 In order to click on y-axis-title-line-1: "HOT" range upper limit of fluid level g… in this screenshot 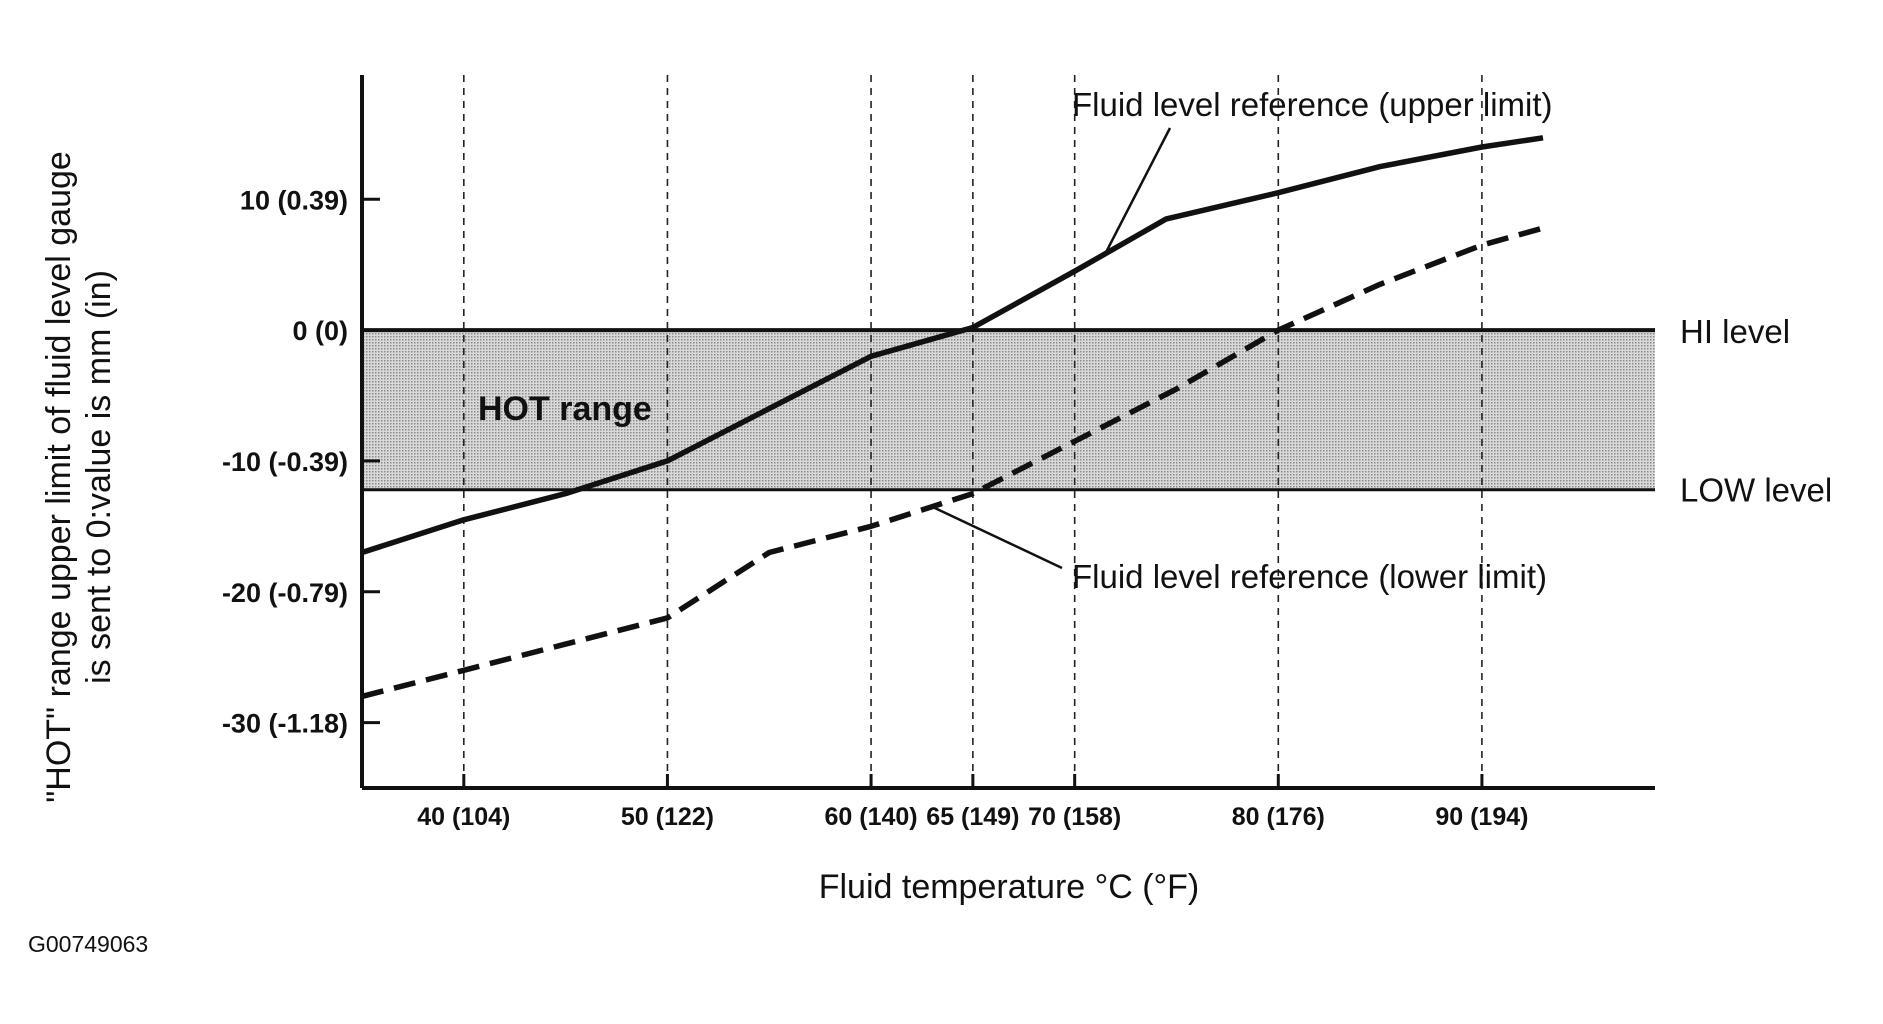, I will do `click(59, 477)`.